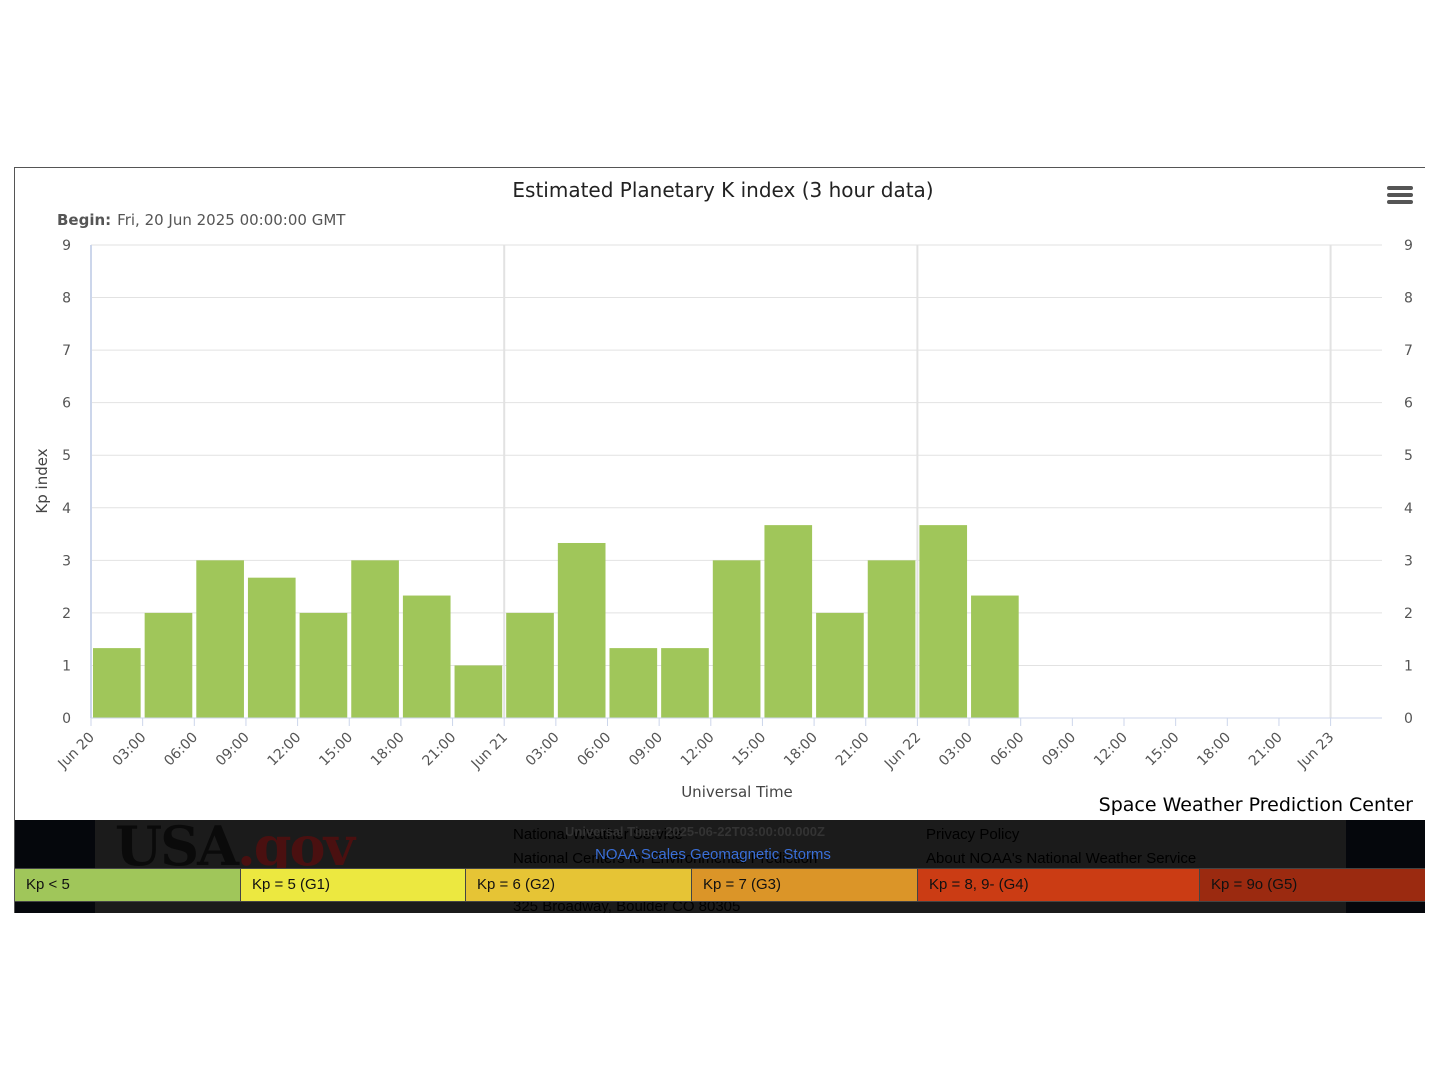 This screenshot has width=1440, height=1080. I want to click on y-tick-label-left: 4, so click(66, 509).